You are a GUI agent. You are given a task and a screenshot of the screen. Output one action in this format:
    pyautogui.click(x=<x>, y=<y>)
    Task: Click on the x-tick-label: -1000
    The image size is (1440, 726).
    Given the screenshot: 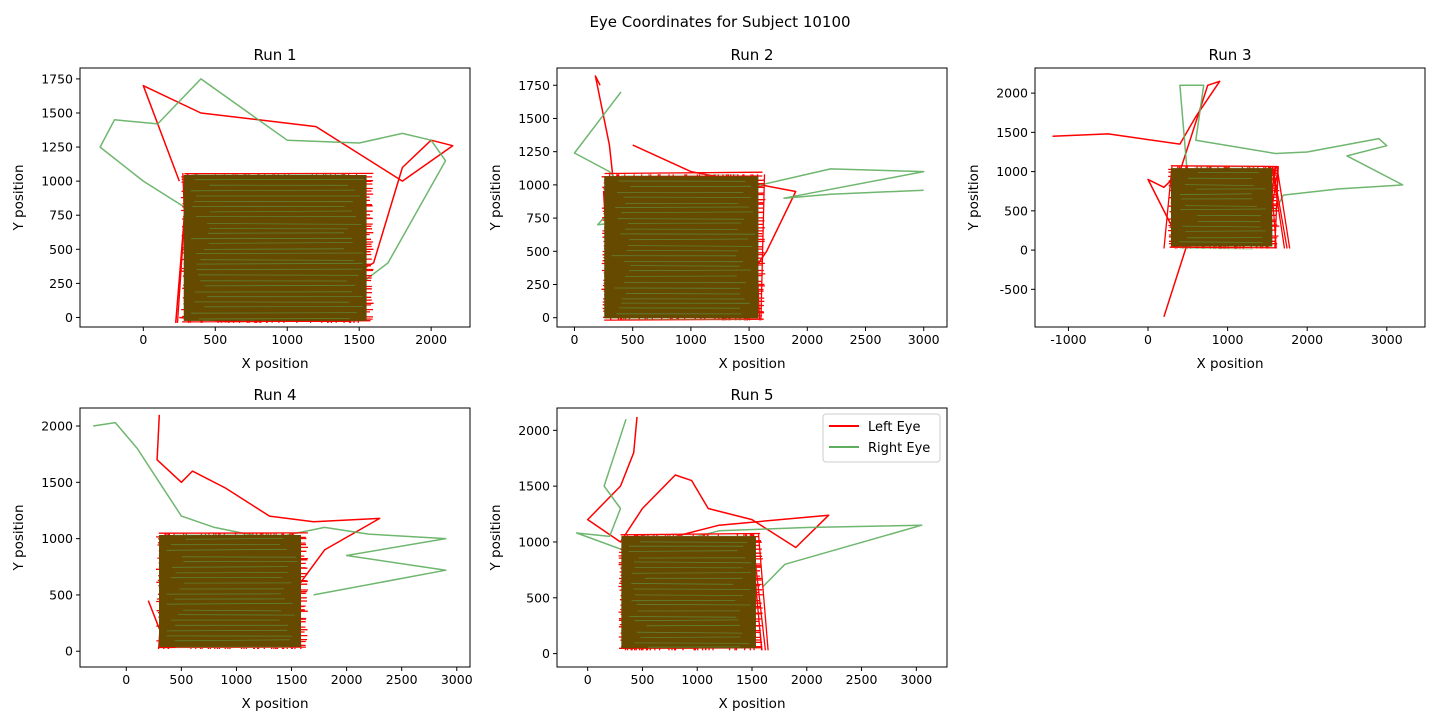 What is the action you would take?
    pyautogui.click(x=1068, y=339)
    